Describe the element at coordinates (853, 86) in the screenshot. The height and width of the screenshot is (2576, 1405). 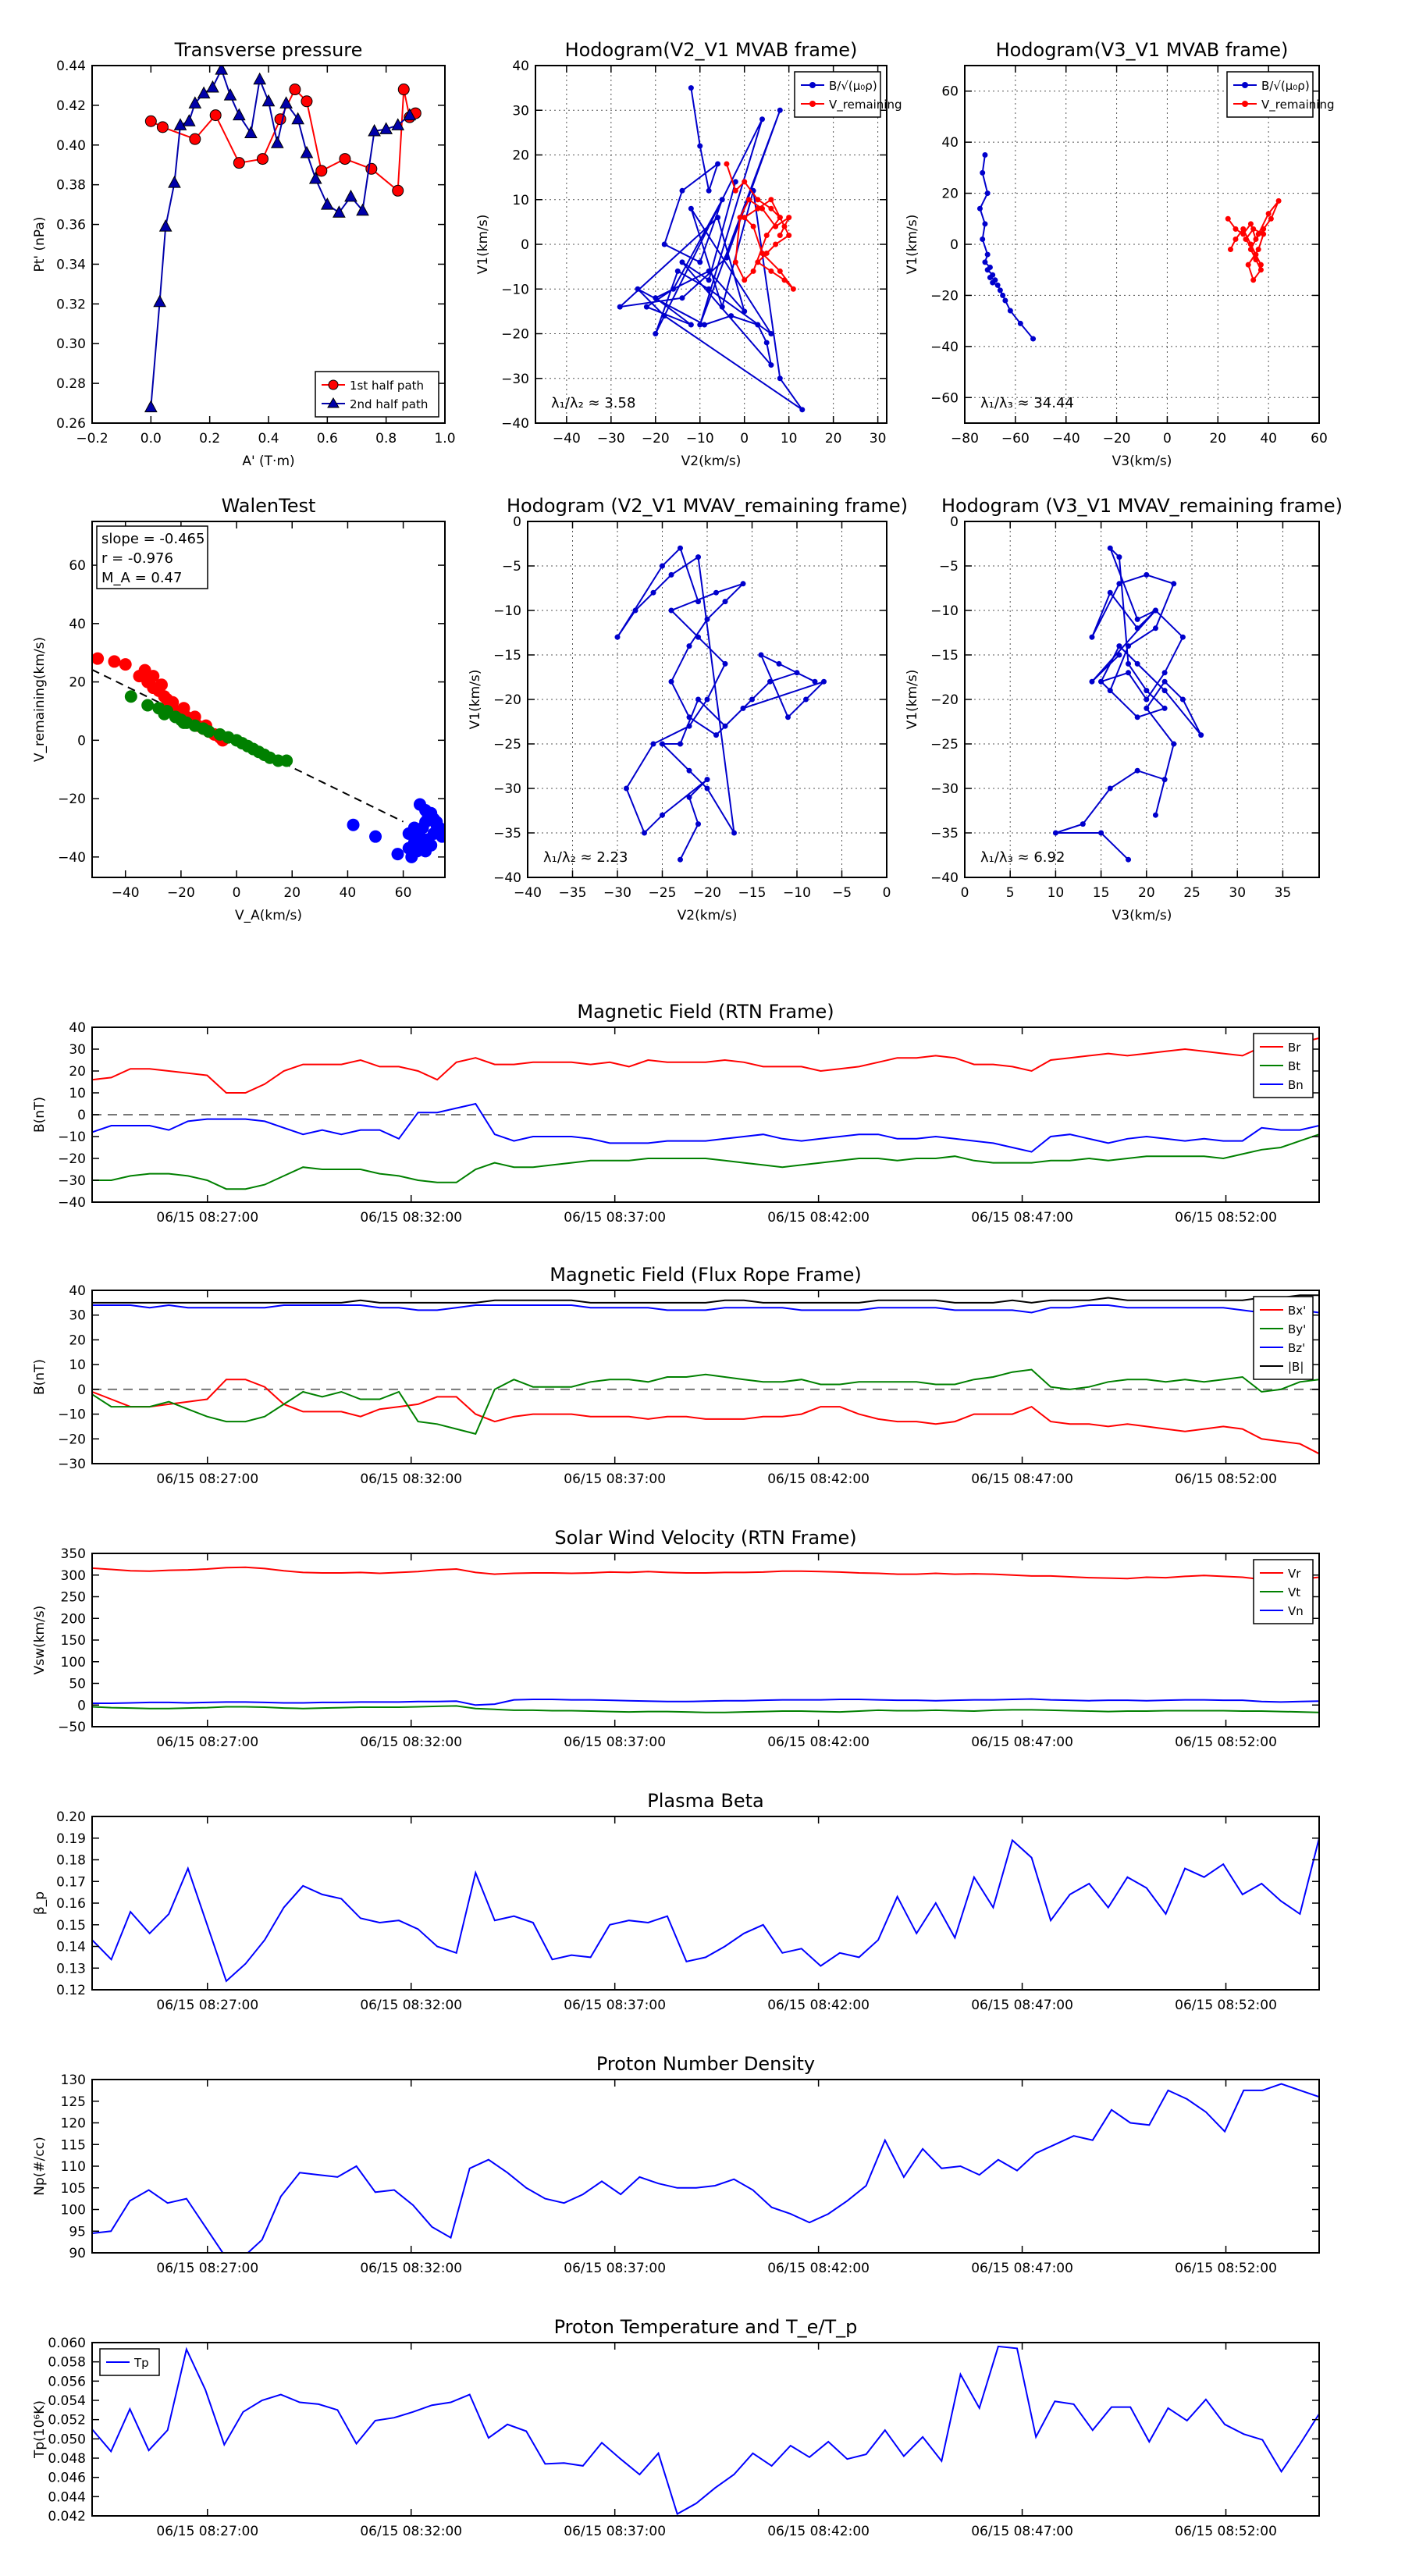
I see `legend-label: B/√(μ₀ρ)` at that location.